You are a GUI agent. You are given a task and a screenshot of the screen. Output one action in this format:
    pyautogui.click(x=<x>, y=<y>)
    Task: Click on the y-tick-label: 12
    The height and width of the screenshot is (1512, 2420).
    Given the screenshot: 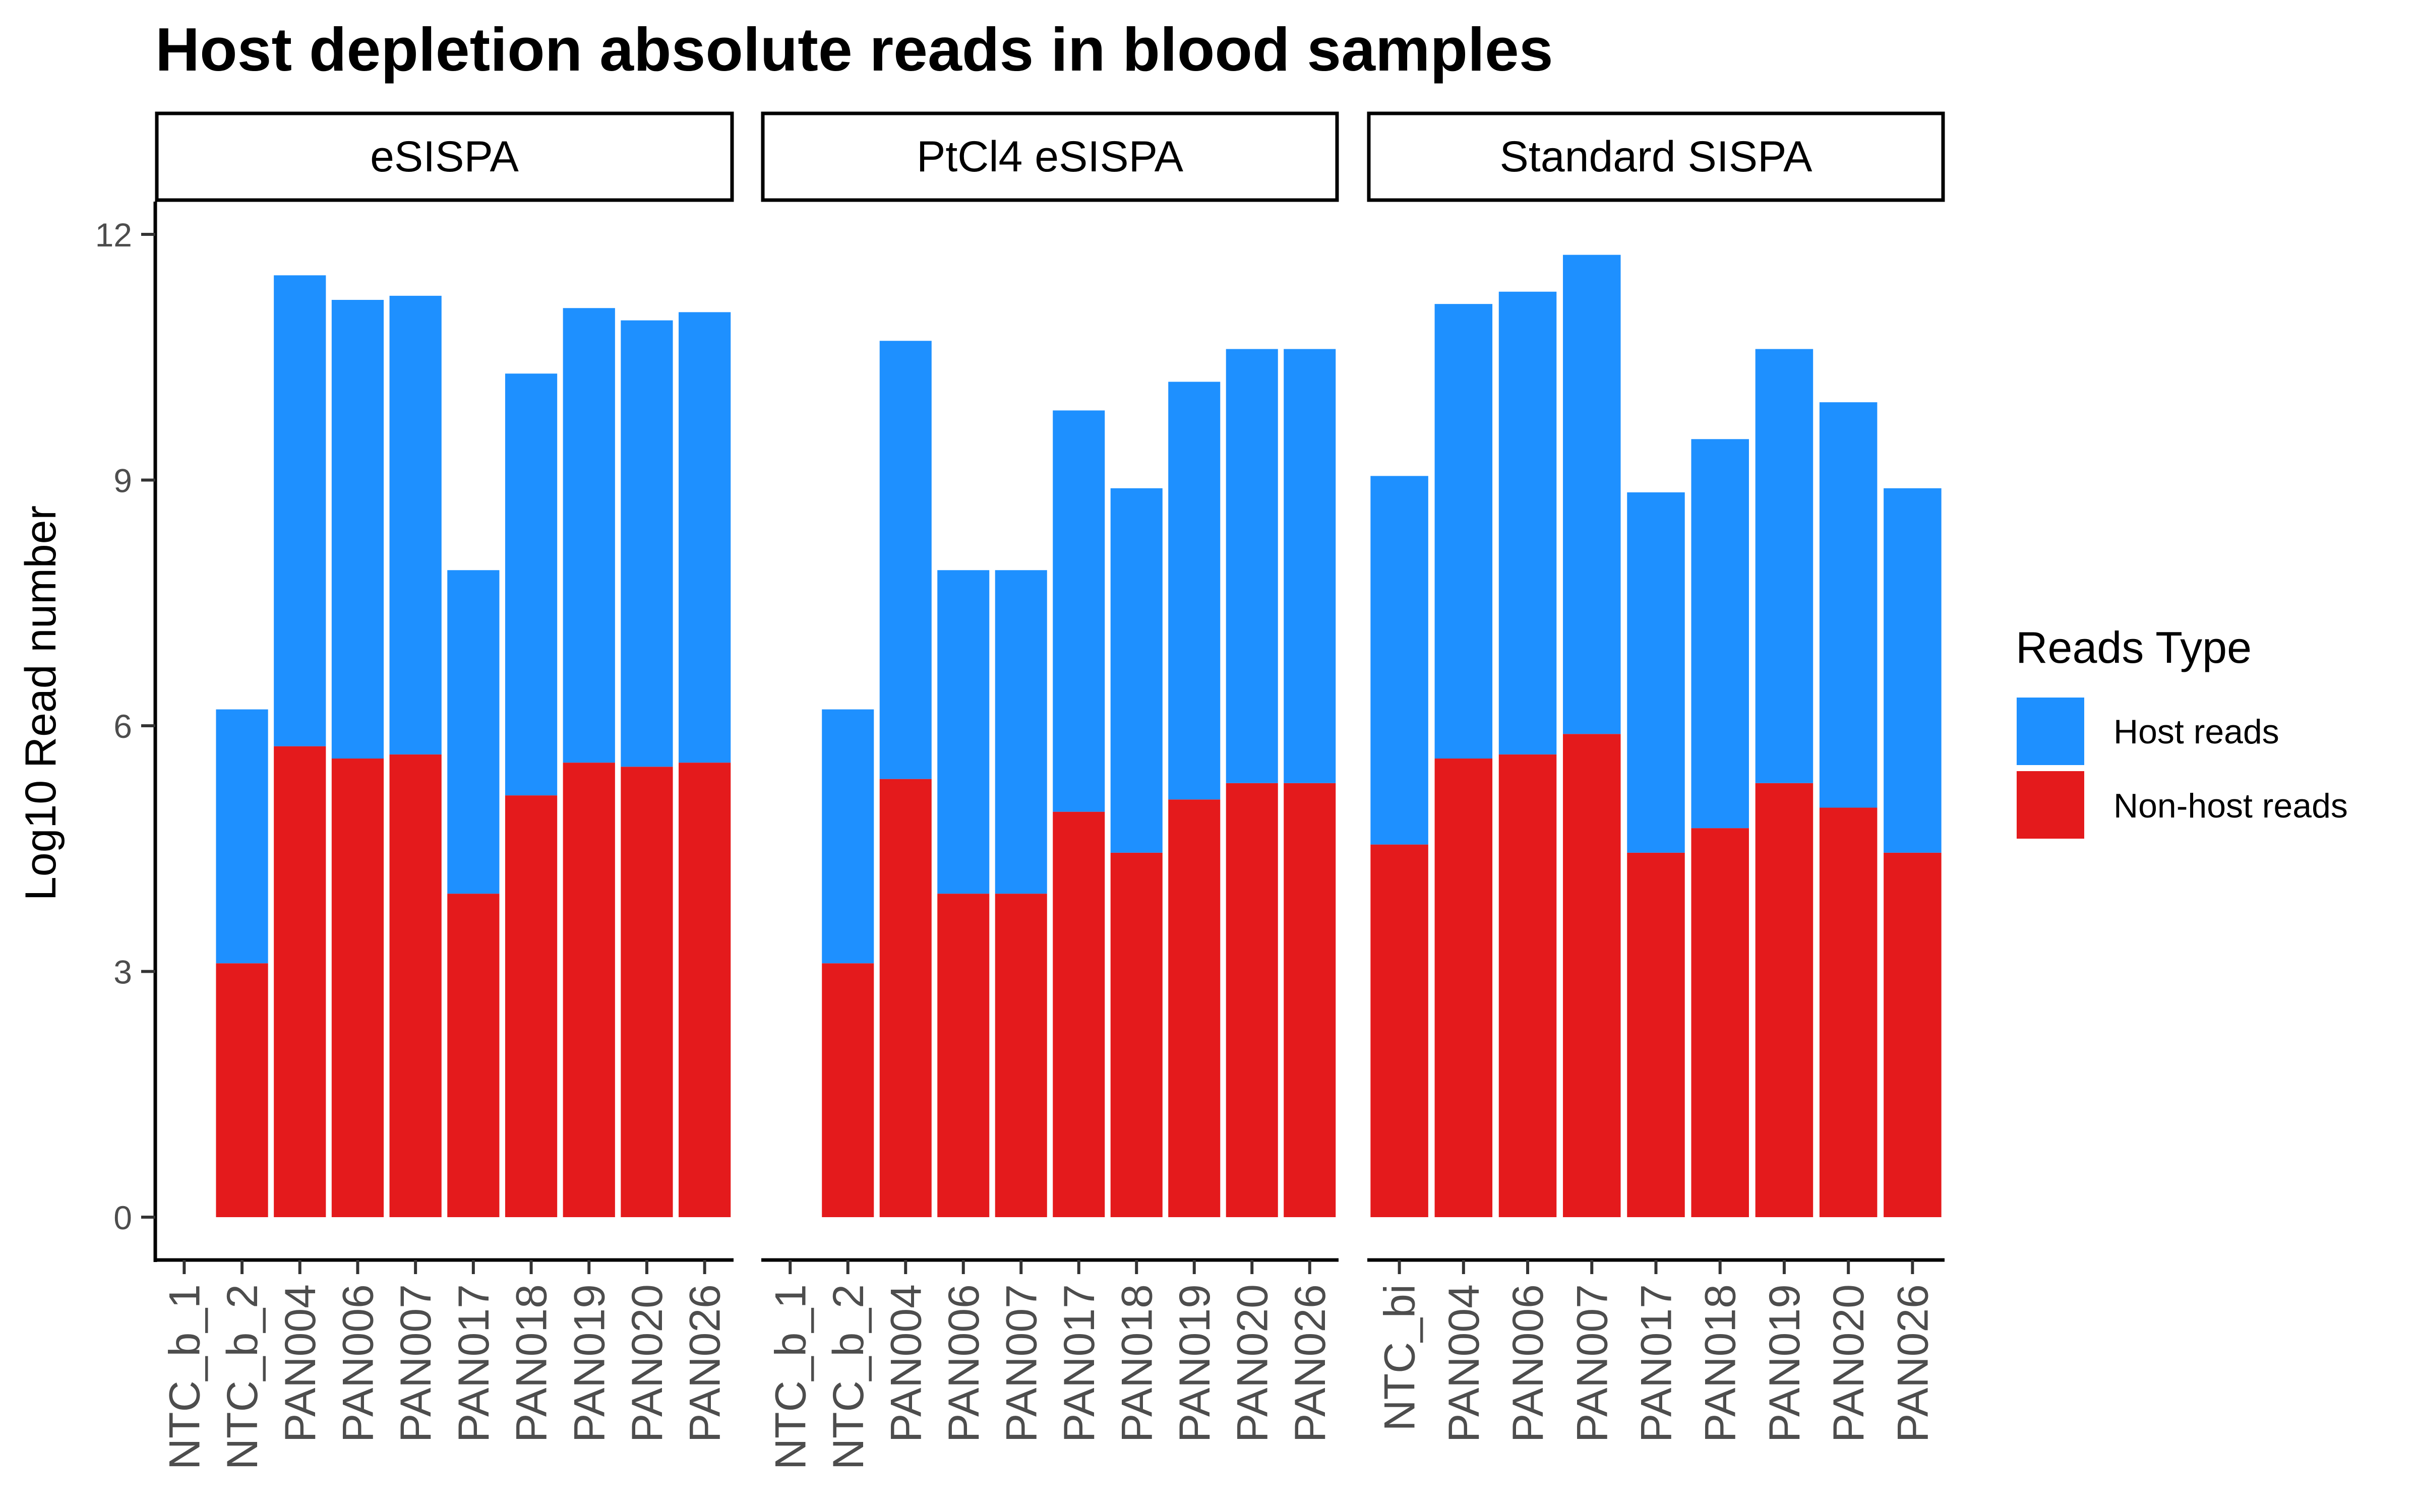 What is the action you would take?
    pyautogui.click(x=113, y=235)
    